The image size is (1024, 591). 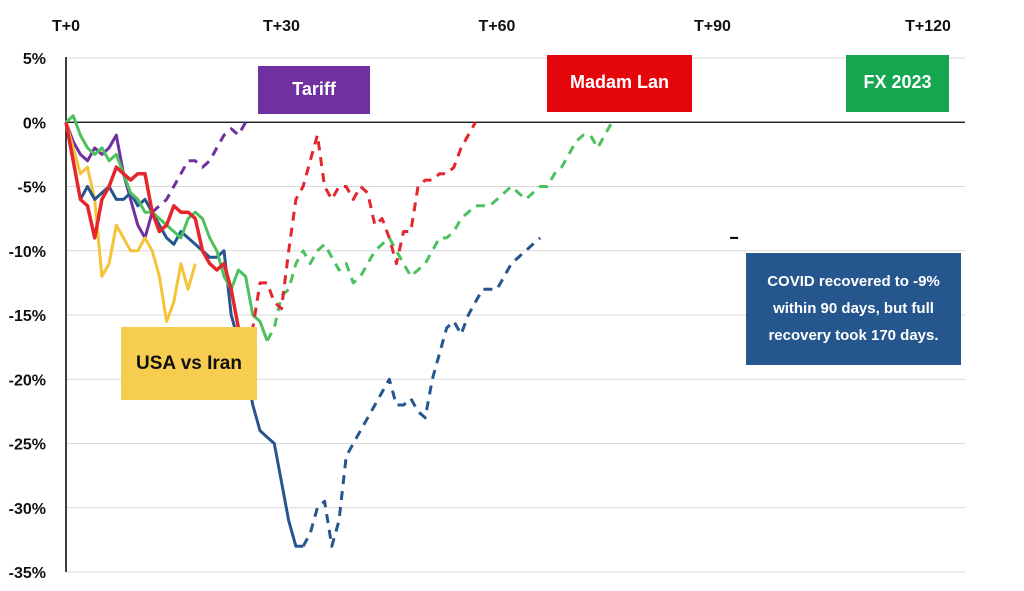 I want to click on annotation-usa-vs-iran: USA vs Iran, so click(x=189, y=363).